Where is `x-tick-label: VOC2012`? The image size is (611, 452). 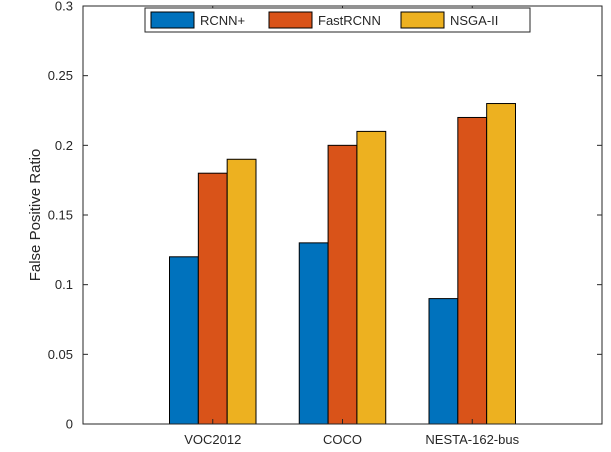
x-tick-label: VOC2012 is located at coordinates (212, 439).